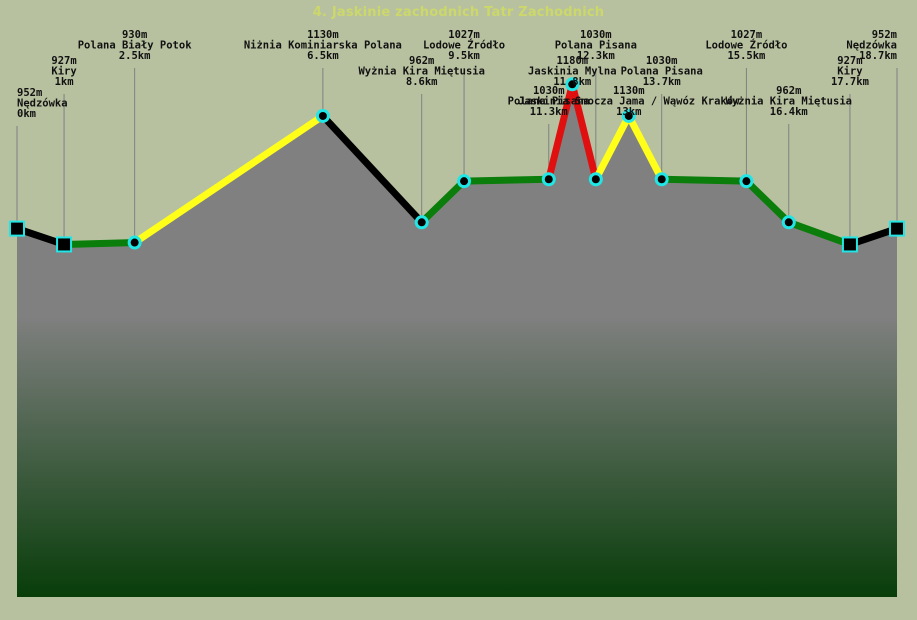 The width and height of the screenshot is (917, 620). Describe the element at coordinates (596, 56) in the screenshot. I see `waypoint-distance-label: 12.3km` at that location.